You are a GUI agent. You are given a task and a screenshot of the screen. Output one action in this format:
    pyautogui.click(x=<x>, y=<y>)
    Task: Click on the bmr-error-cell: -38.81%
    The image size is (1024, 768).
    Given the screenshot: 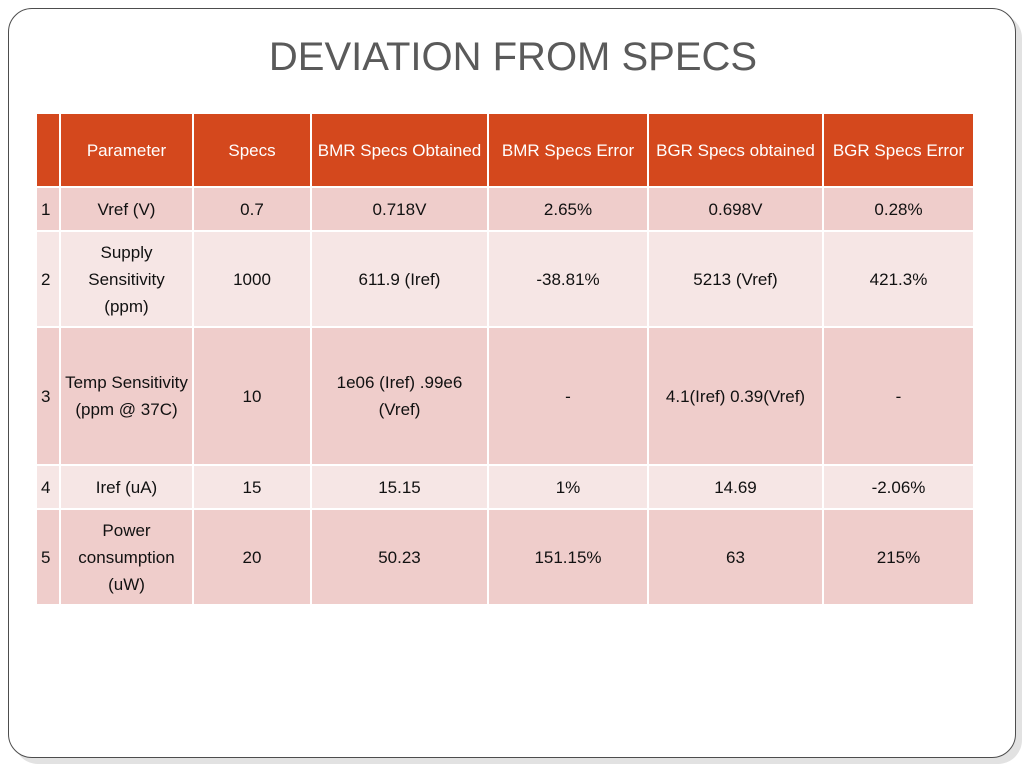 What is the action you would take?
    pyautogui.click(x=568, y=279)
    